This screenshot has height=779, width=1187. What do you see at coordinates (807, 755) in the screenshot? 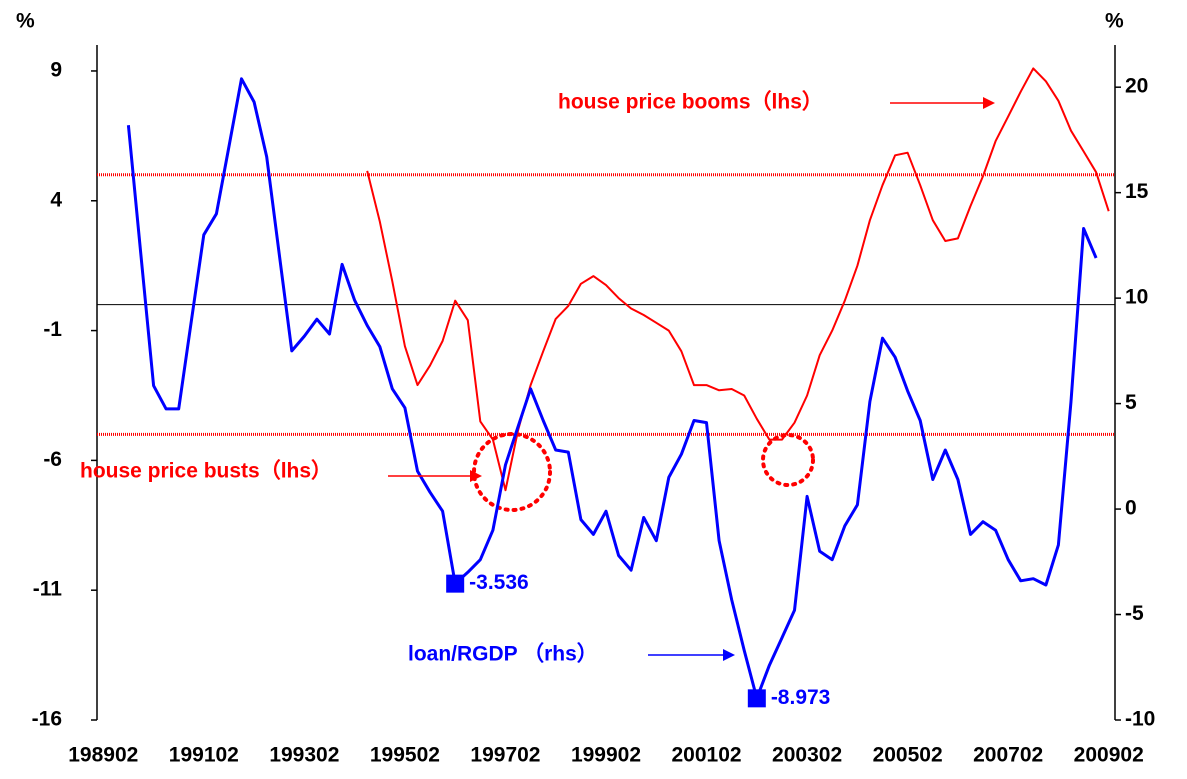
I see `x-tick-label: 200302` at bounding box center [807, 755].